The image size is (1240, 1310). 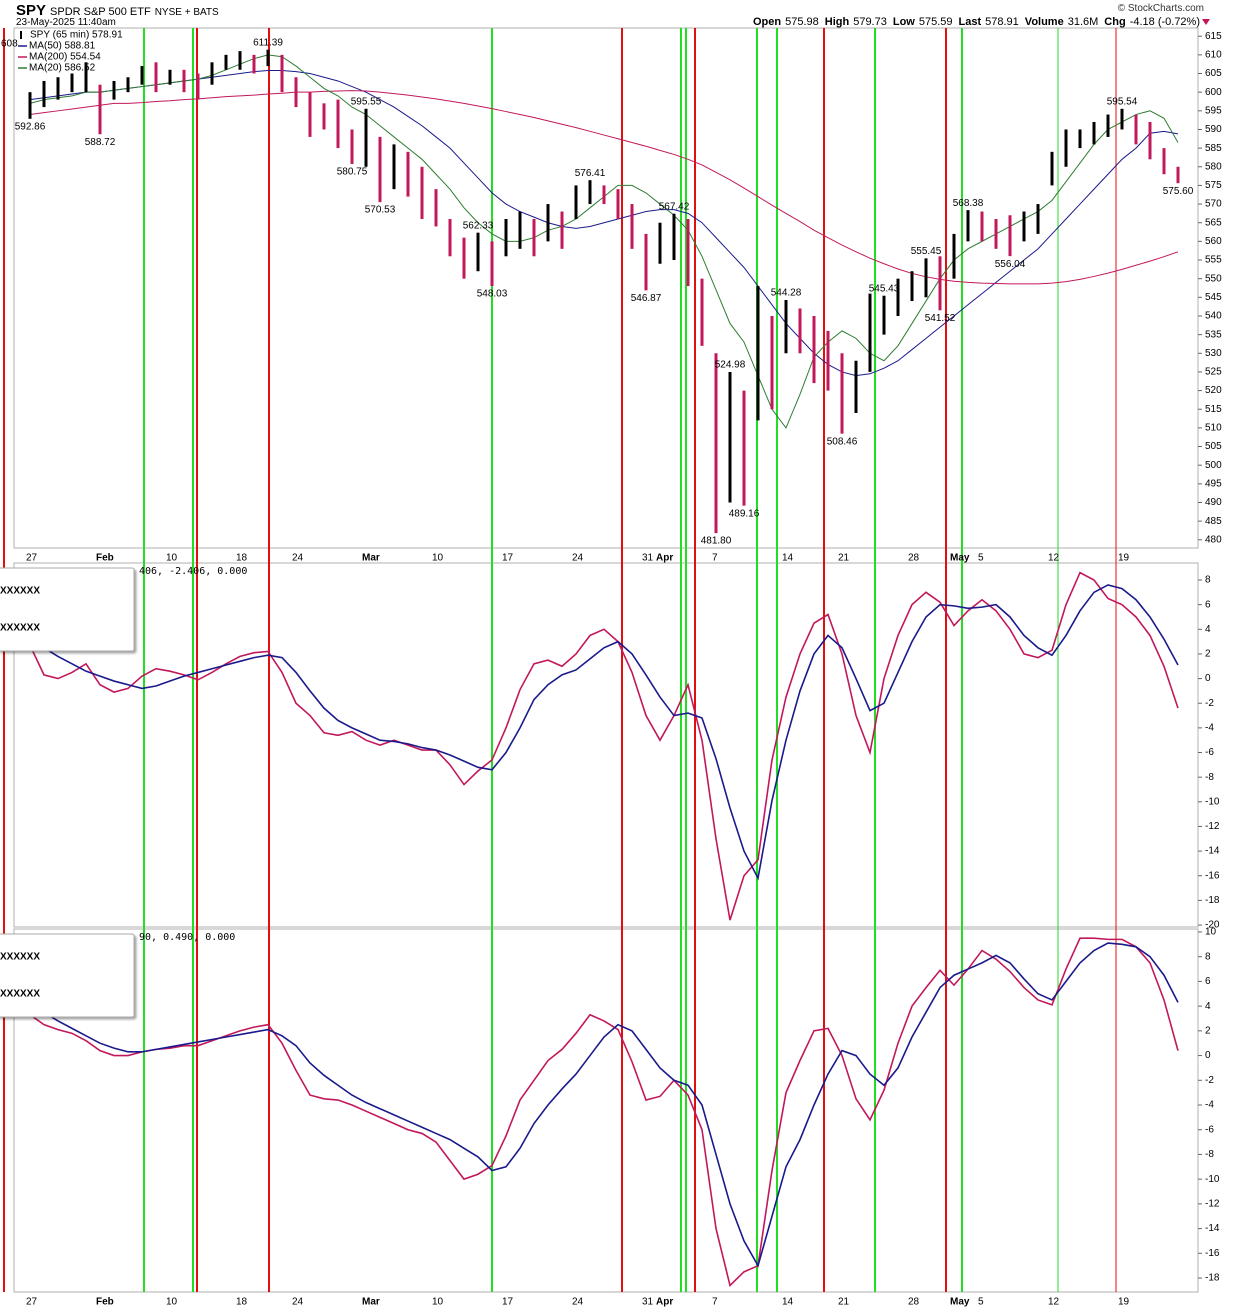 I want to click on y-tick-label: -12, so click(x=1212, y=826).